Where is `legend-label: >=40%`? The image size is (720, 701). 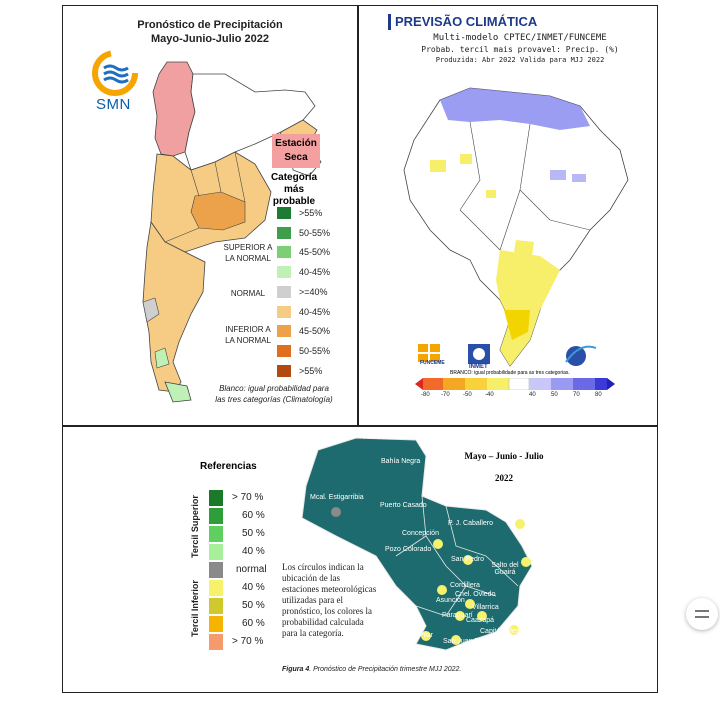
legend-label: >=40% is located at coordinates (313, 292).